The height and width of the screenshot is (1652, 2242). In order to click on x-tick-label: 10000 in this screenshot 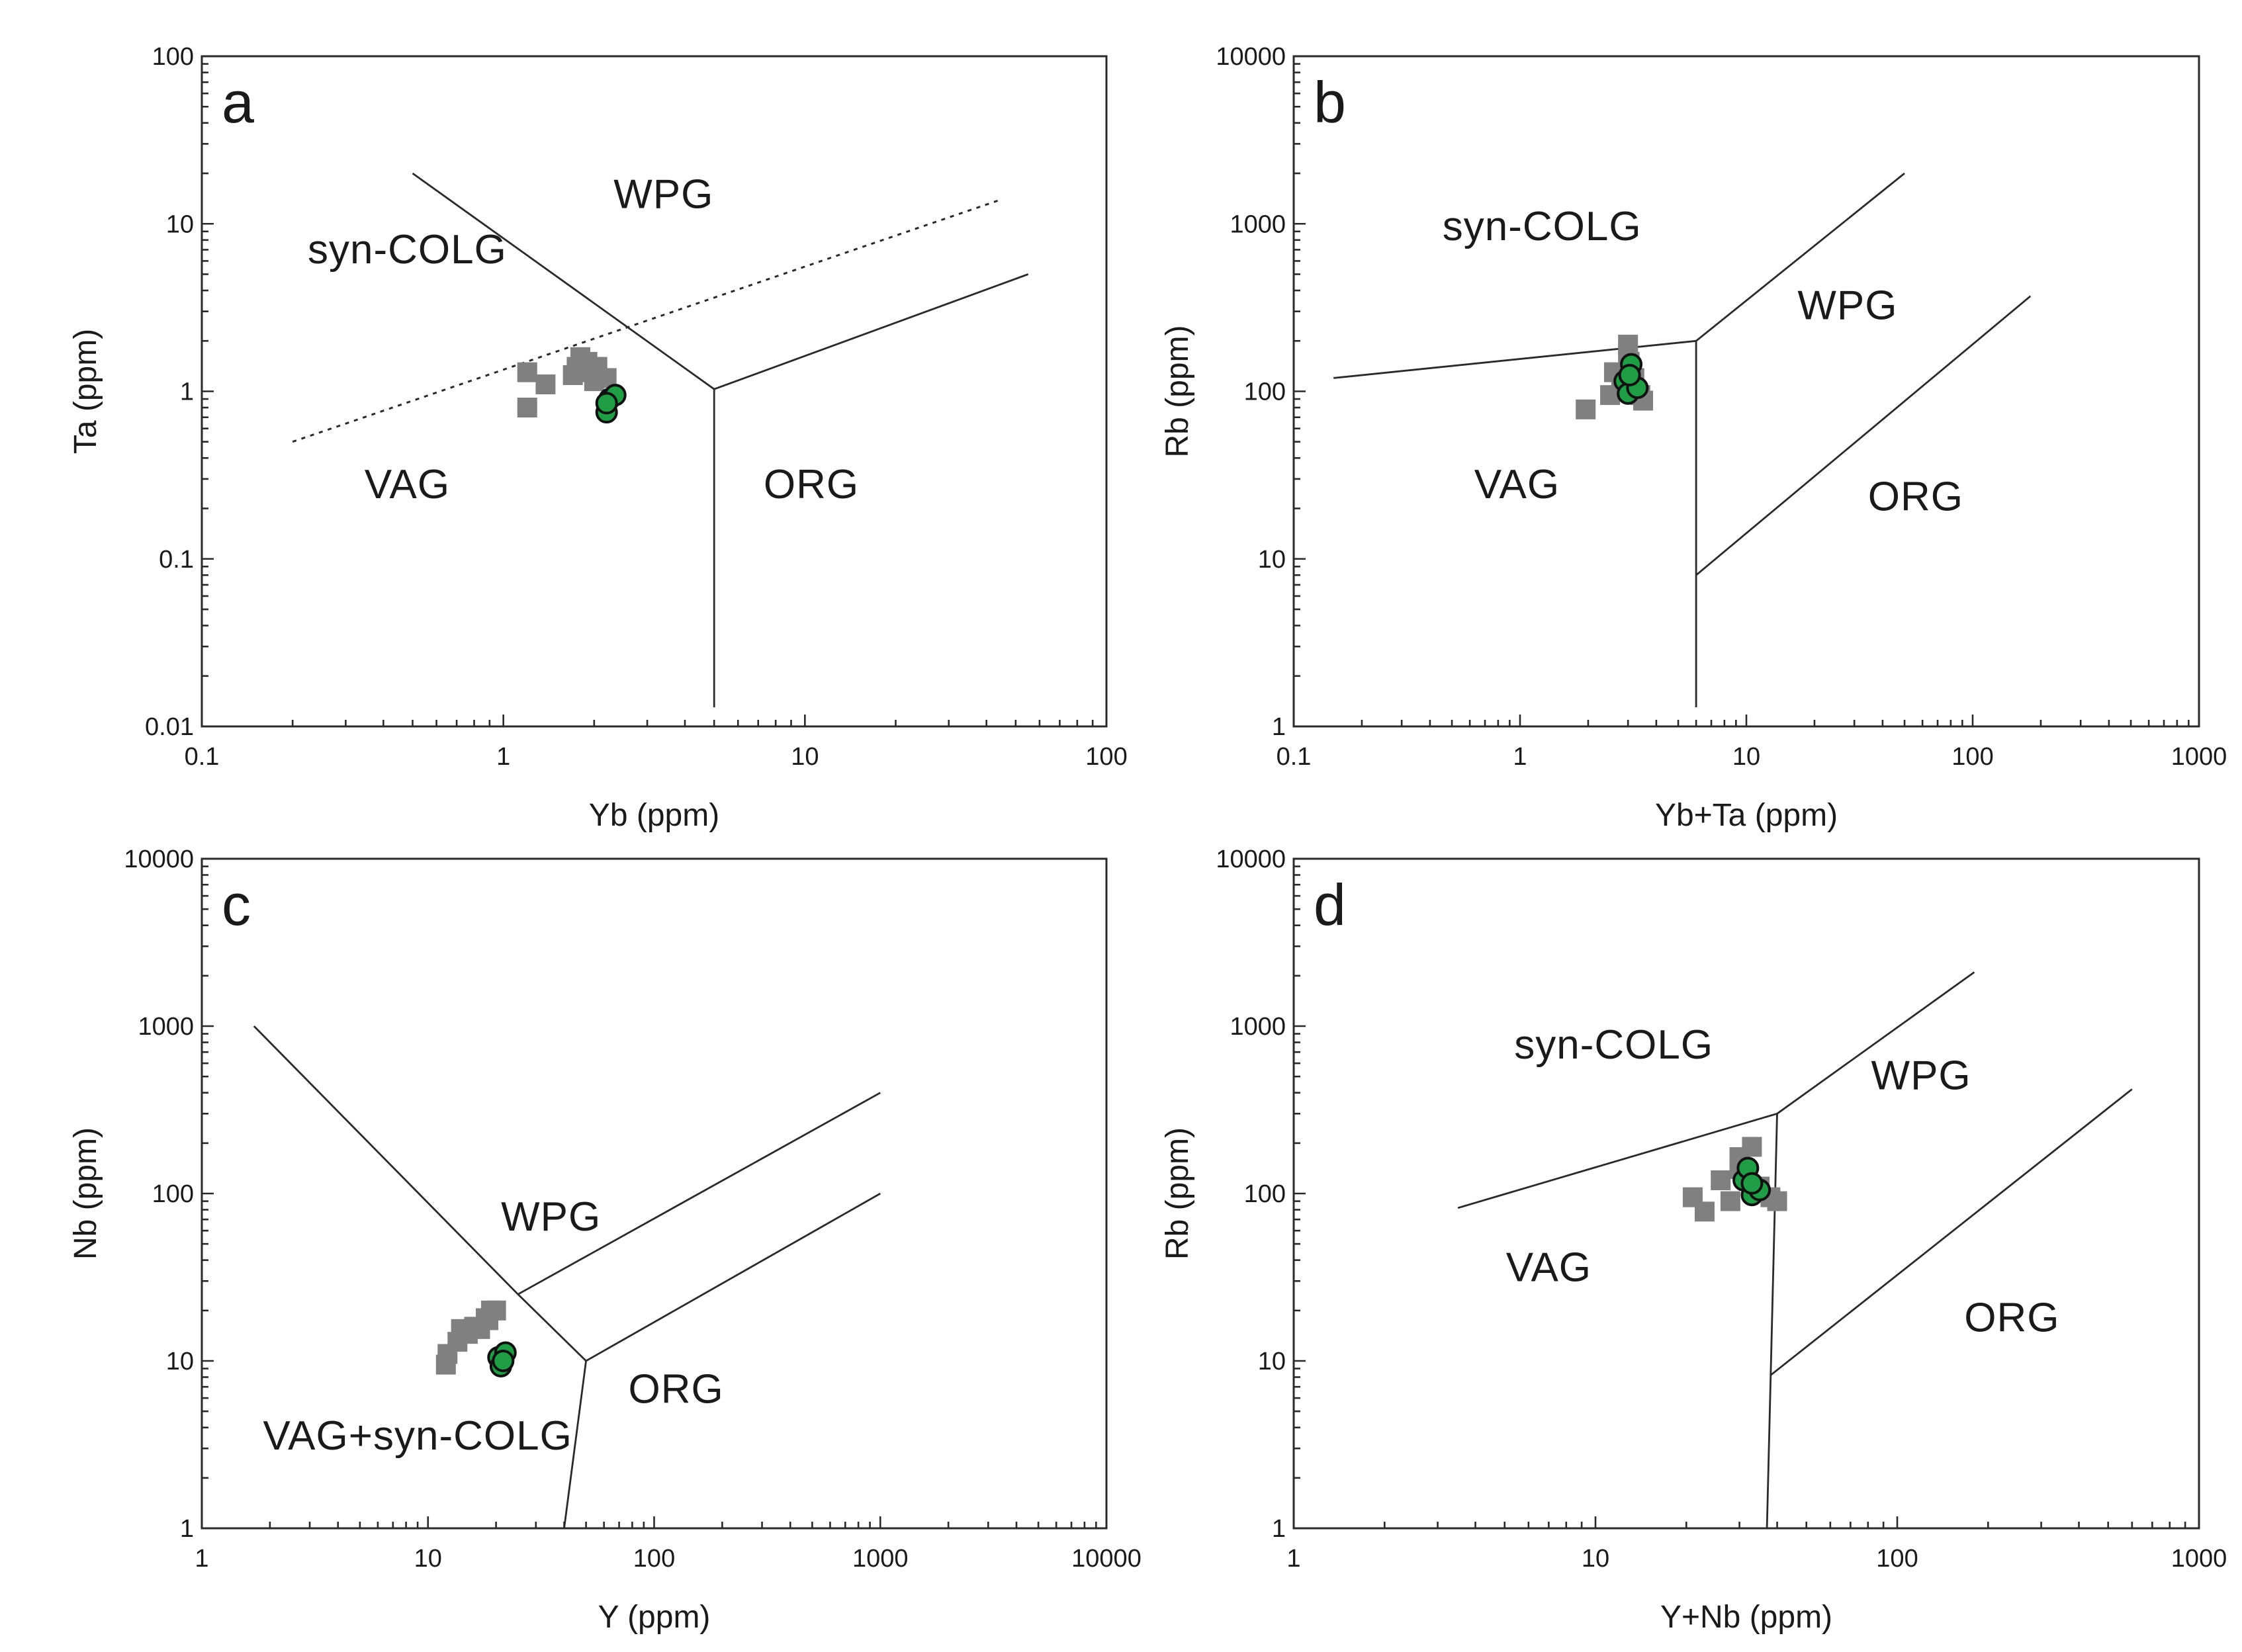, I will do `click(1106, 1559)`.